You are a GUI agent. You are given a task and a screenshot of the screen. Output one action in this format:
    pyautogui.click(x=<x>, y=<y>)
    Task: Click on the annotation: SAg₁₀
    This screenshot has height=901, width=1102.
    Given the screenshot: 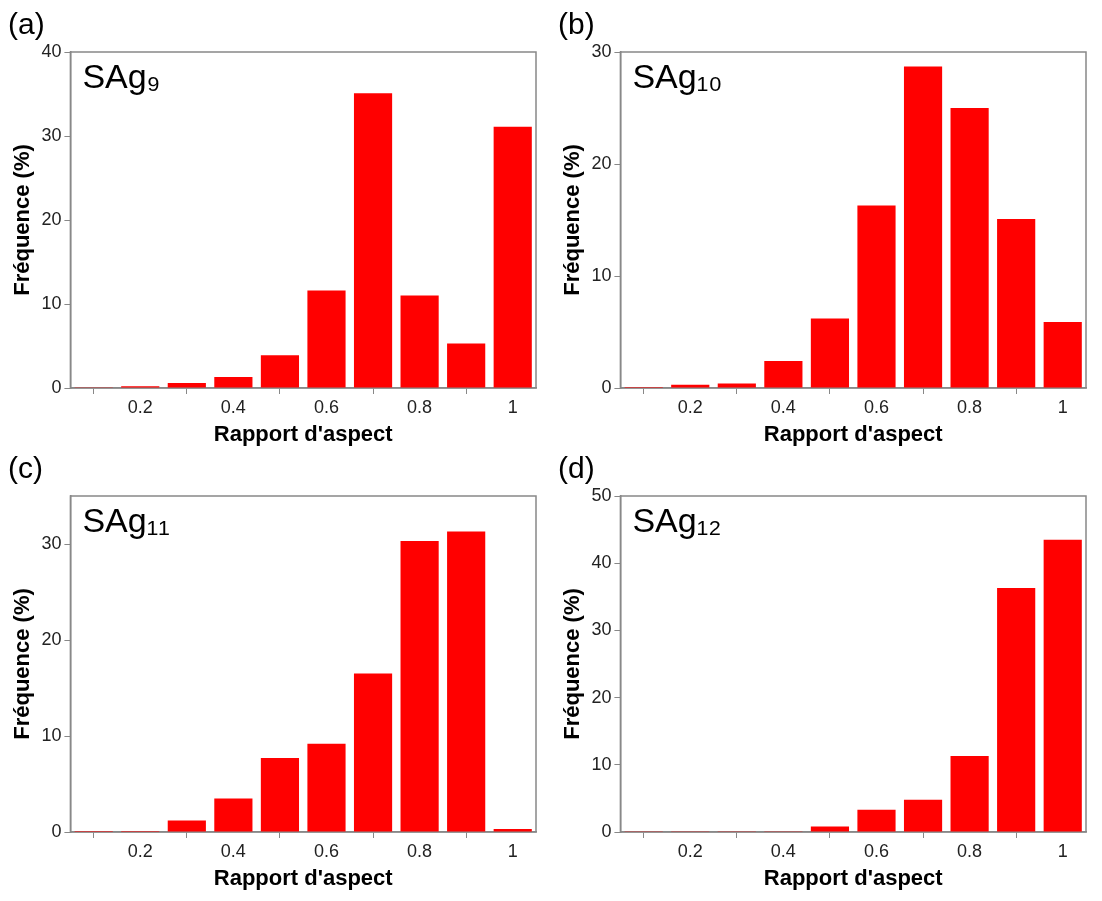 What is the action you would take?
    pyautogui.click(x=677, y=76)
    